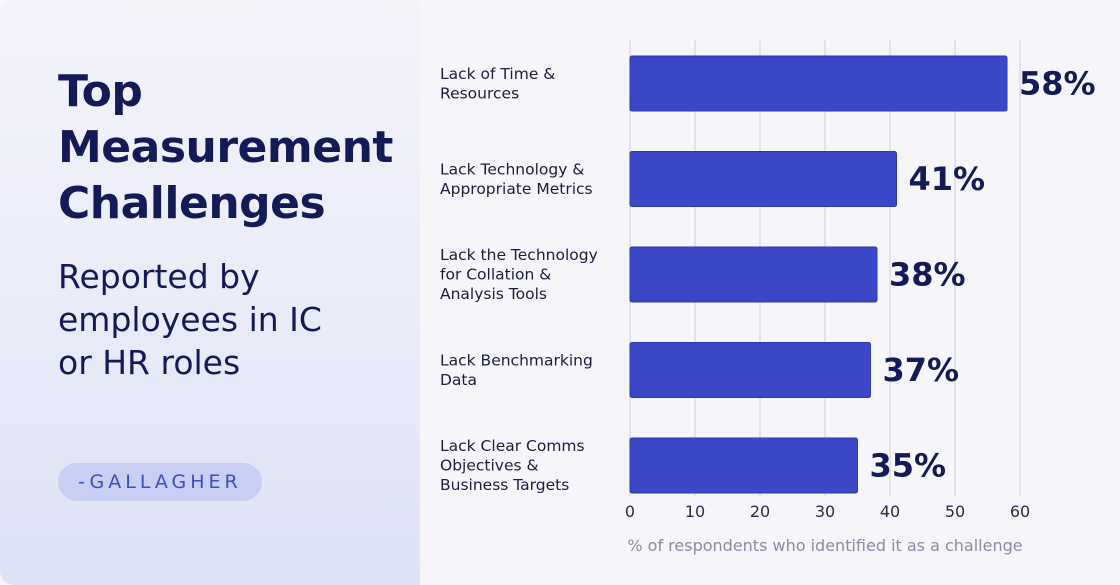 This screenshot has height=585, width=1120. What do you see at coordinates (1020, 511) in the screenshot?
I see `x-tick-label: 60` at bounding box center [1020, 511].